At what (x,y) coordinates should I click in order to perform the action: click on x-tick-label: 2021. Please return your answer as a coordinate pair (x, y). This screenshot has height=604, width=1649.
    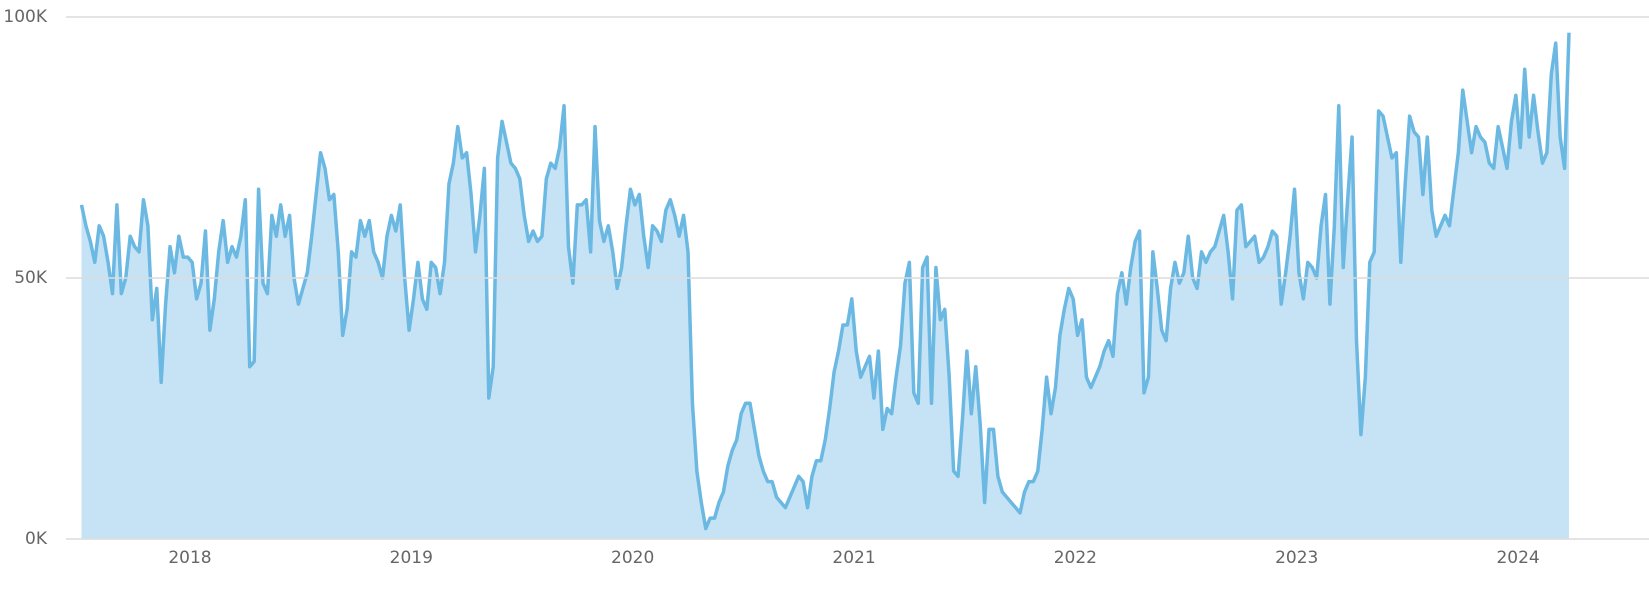
    Looking at the image, I should click on (853, 558).